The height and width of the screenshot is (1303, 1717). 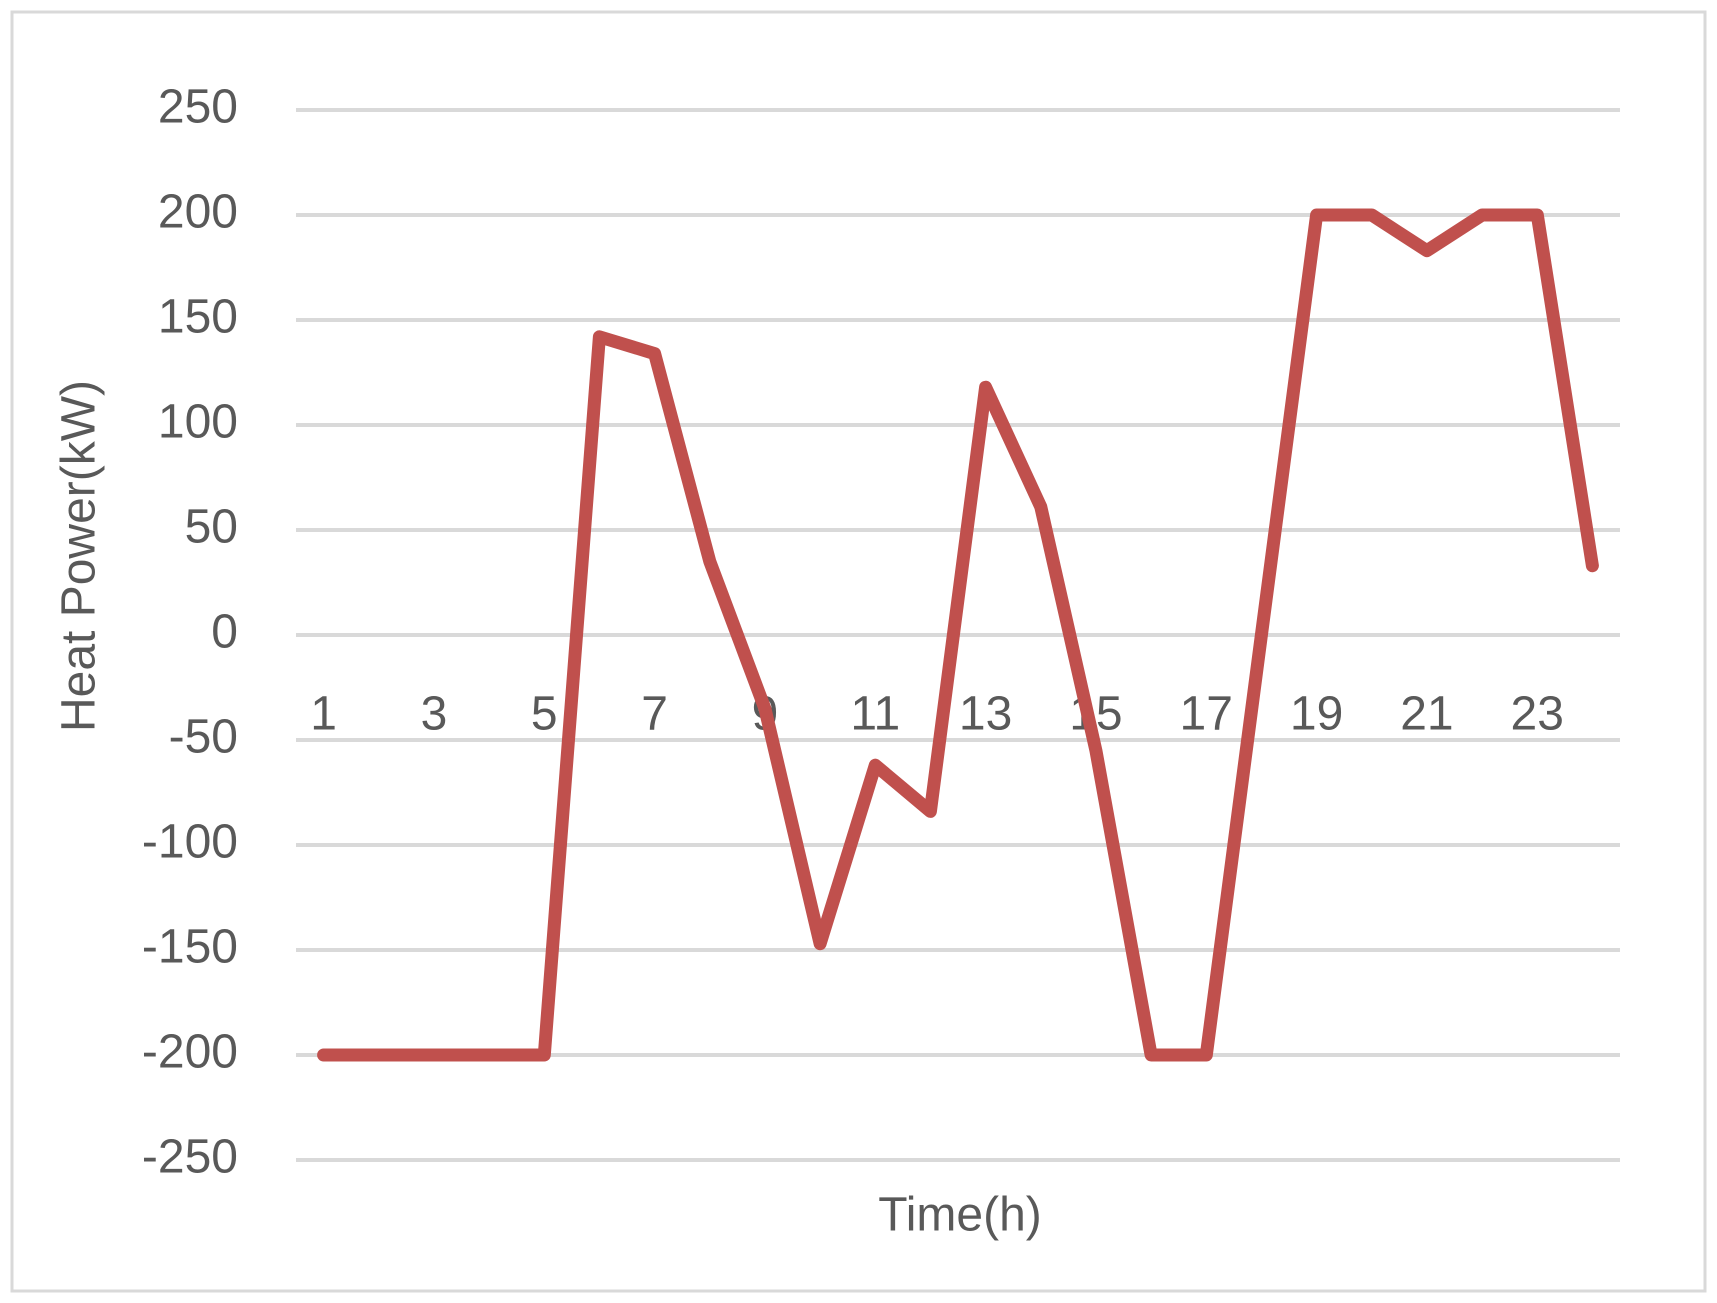 What do you see at coordinates (323, 714) in the screenshot?
I see `x-tick-label: 1` at bounding box center [323, 714].